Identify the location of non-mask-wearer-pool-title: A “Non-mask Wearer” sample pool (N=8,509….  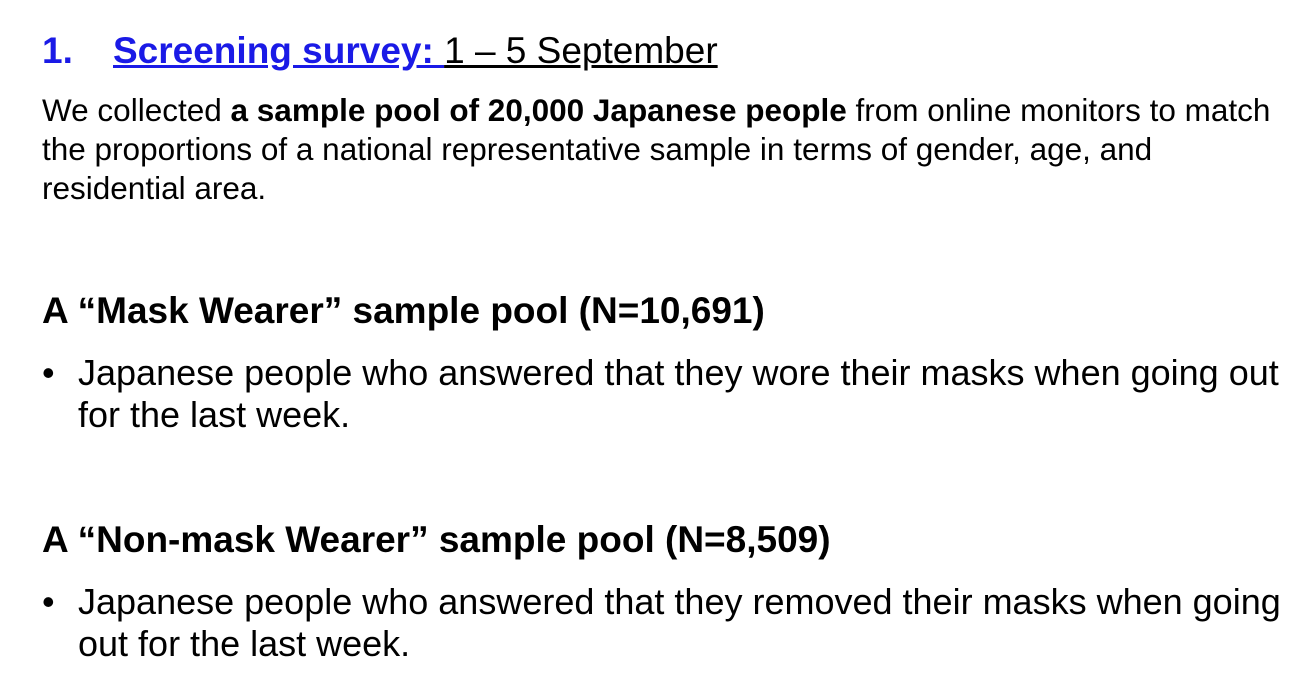
(436, 539).